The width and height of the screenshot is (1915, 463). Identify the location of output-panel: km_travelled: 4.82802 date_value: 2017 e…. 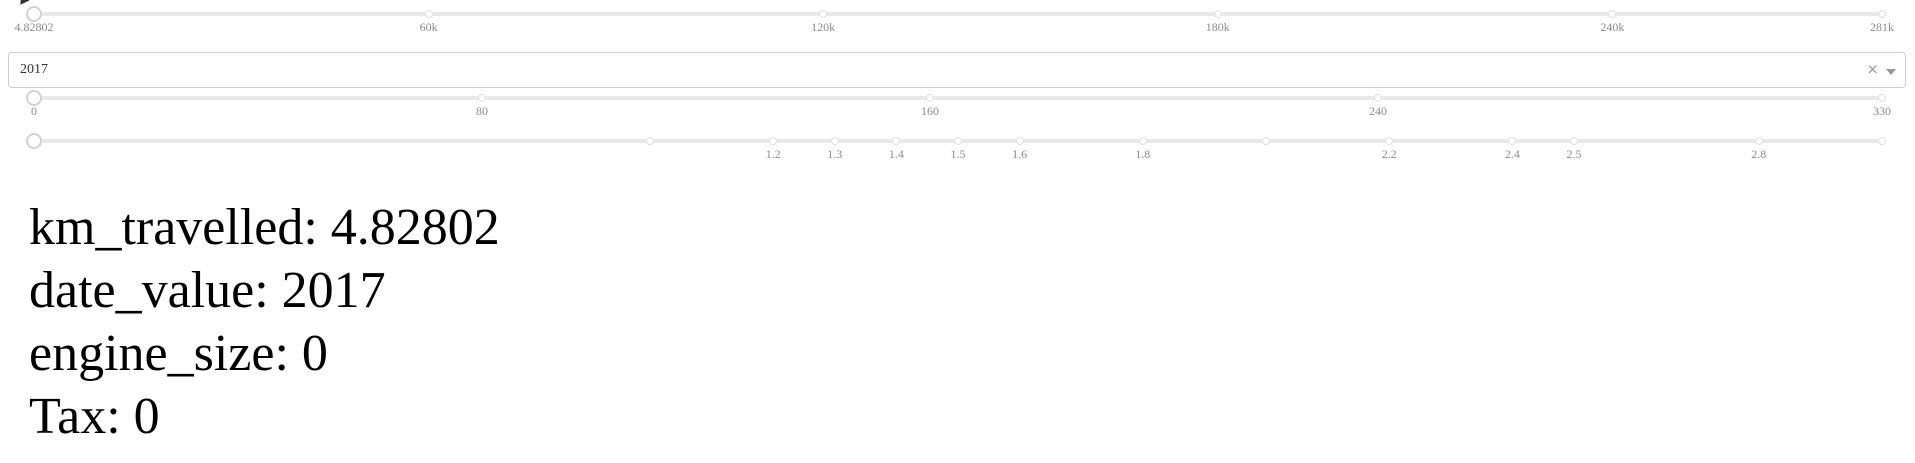
(264, 322).